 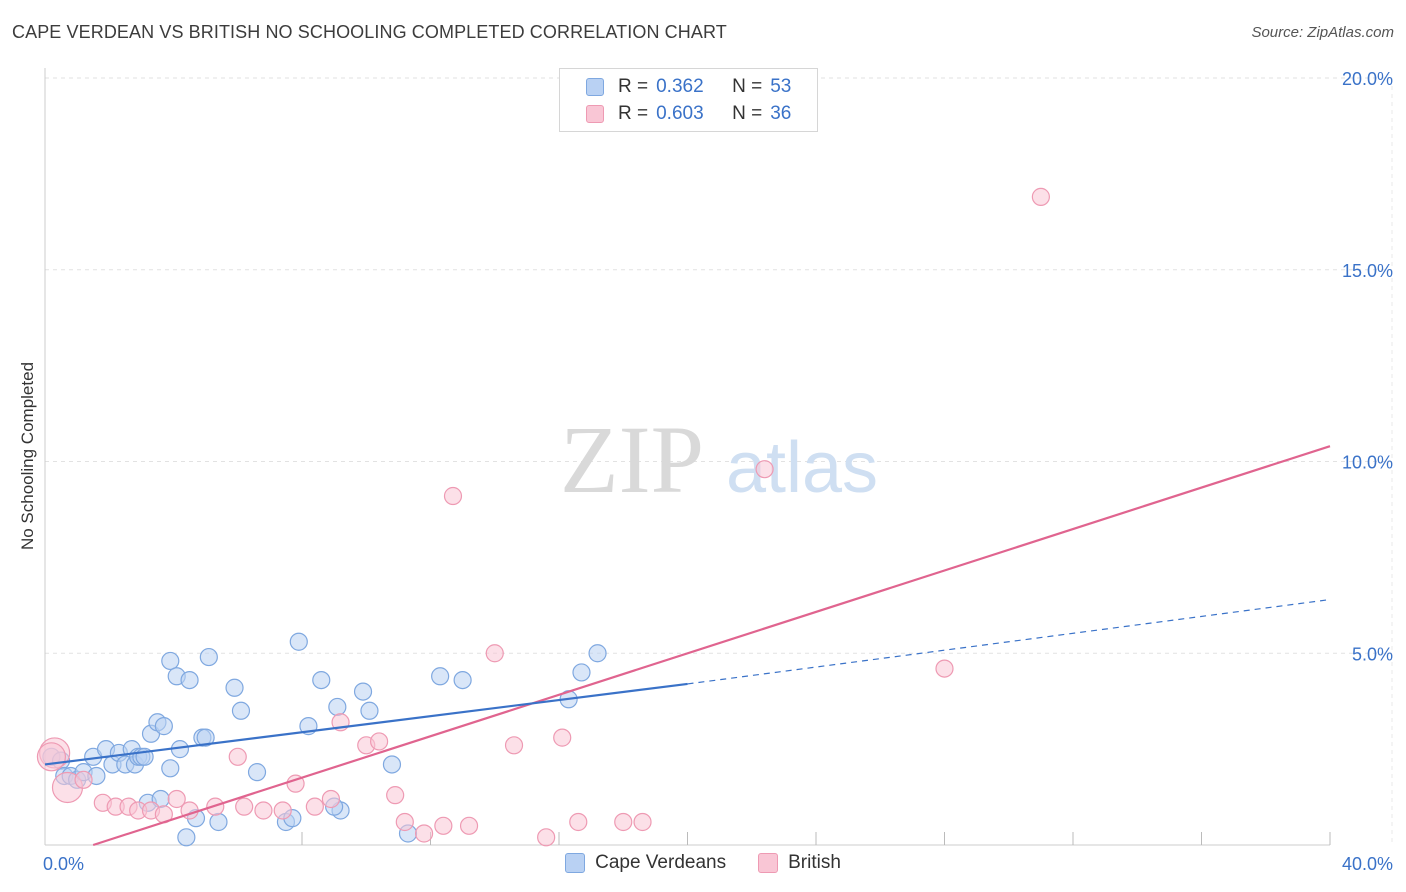 I want to click on y-tick-label: 15.0%, so click(x=1367, y=271).